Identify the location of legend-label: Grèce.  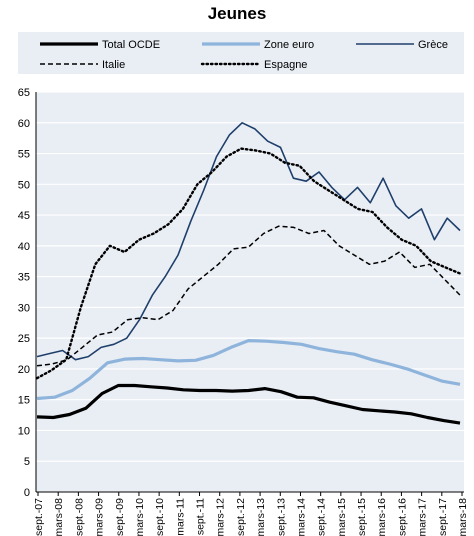
(433, 45).